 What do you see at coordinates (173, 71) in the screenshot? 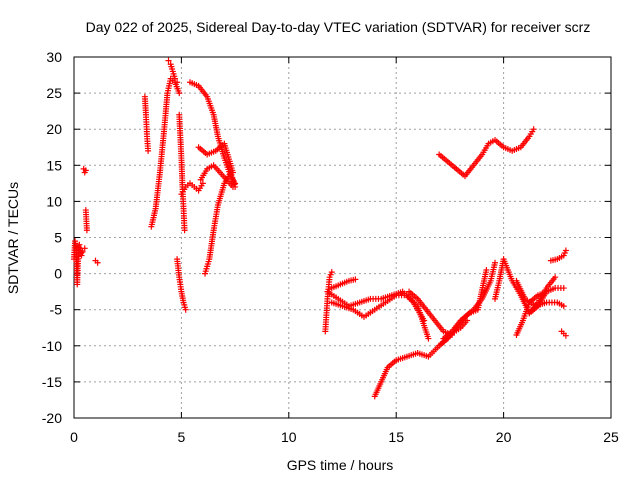
I see `series-arc-c` at bounding box center [173, 71].